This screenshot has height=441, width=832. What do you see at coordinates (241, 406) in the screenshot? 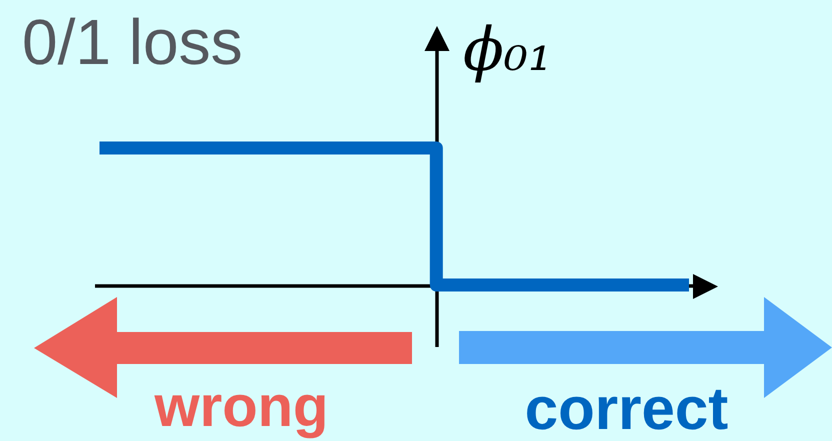
I see `text: wrong` at bounding box center [241, 406].